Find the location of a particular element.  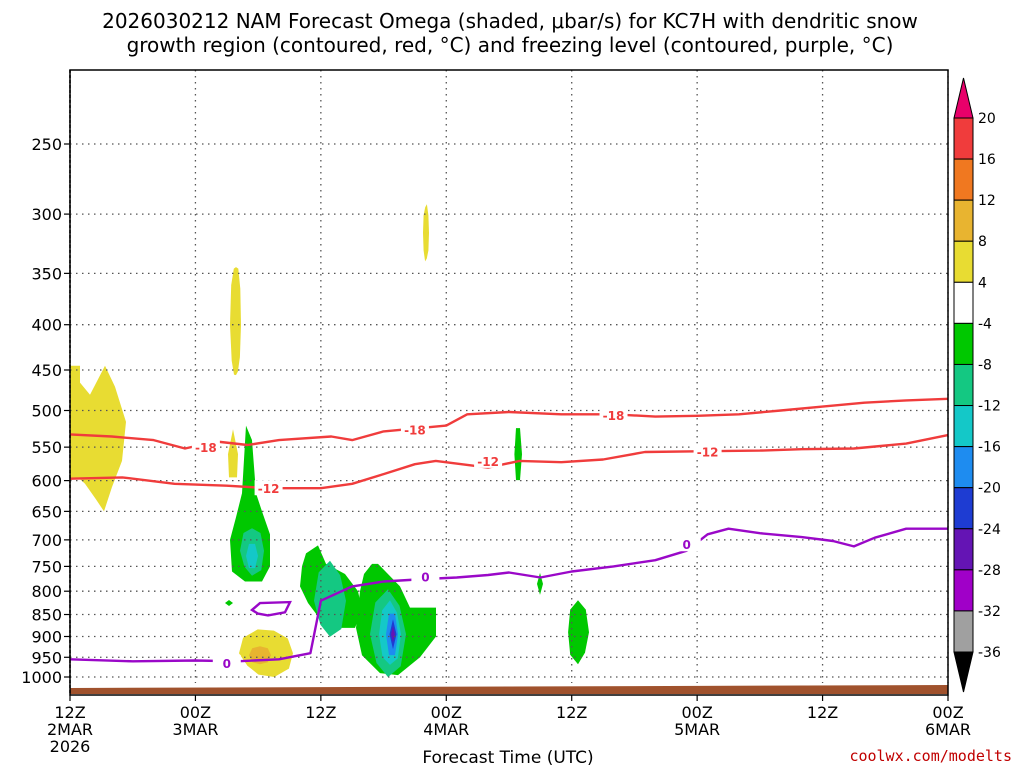

colorbar-label: -36 is located at coordinates (989, 653).